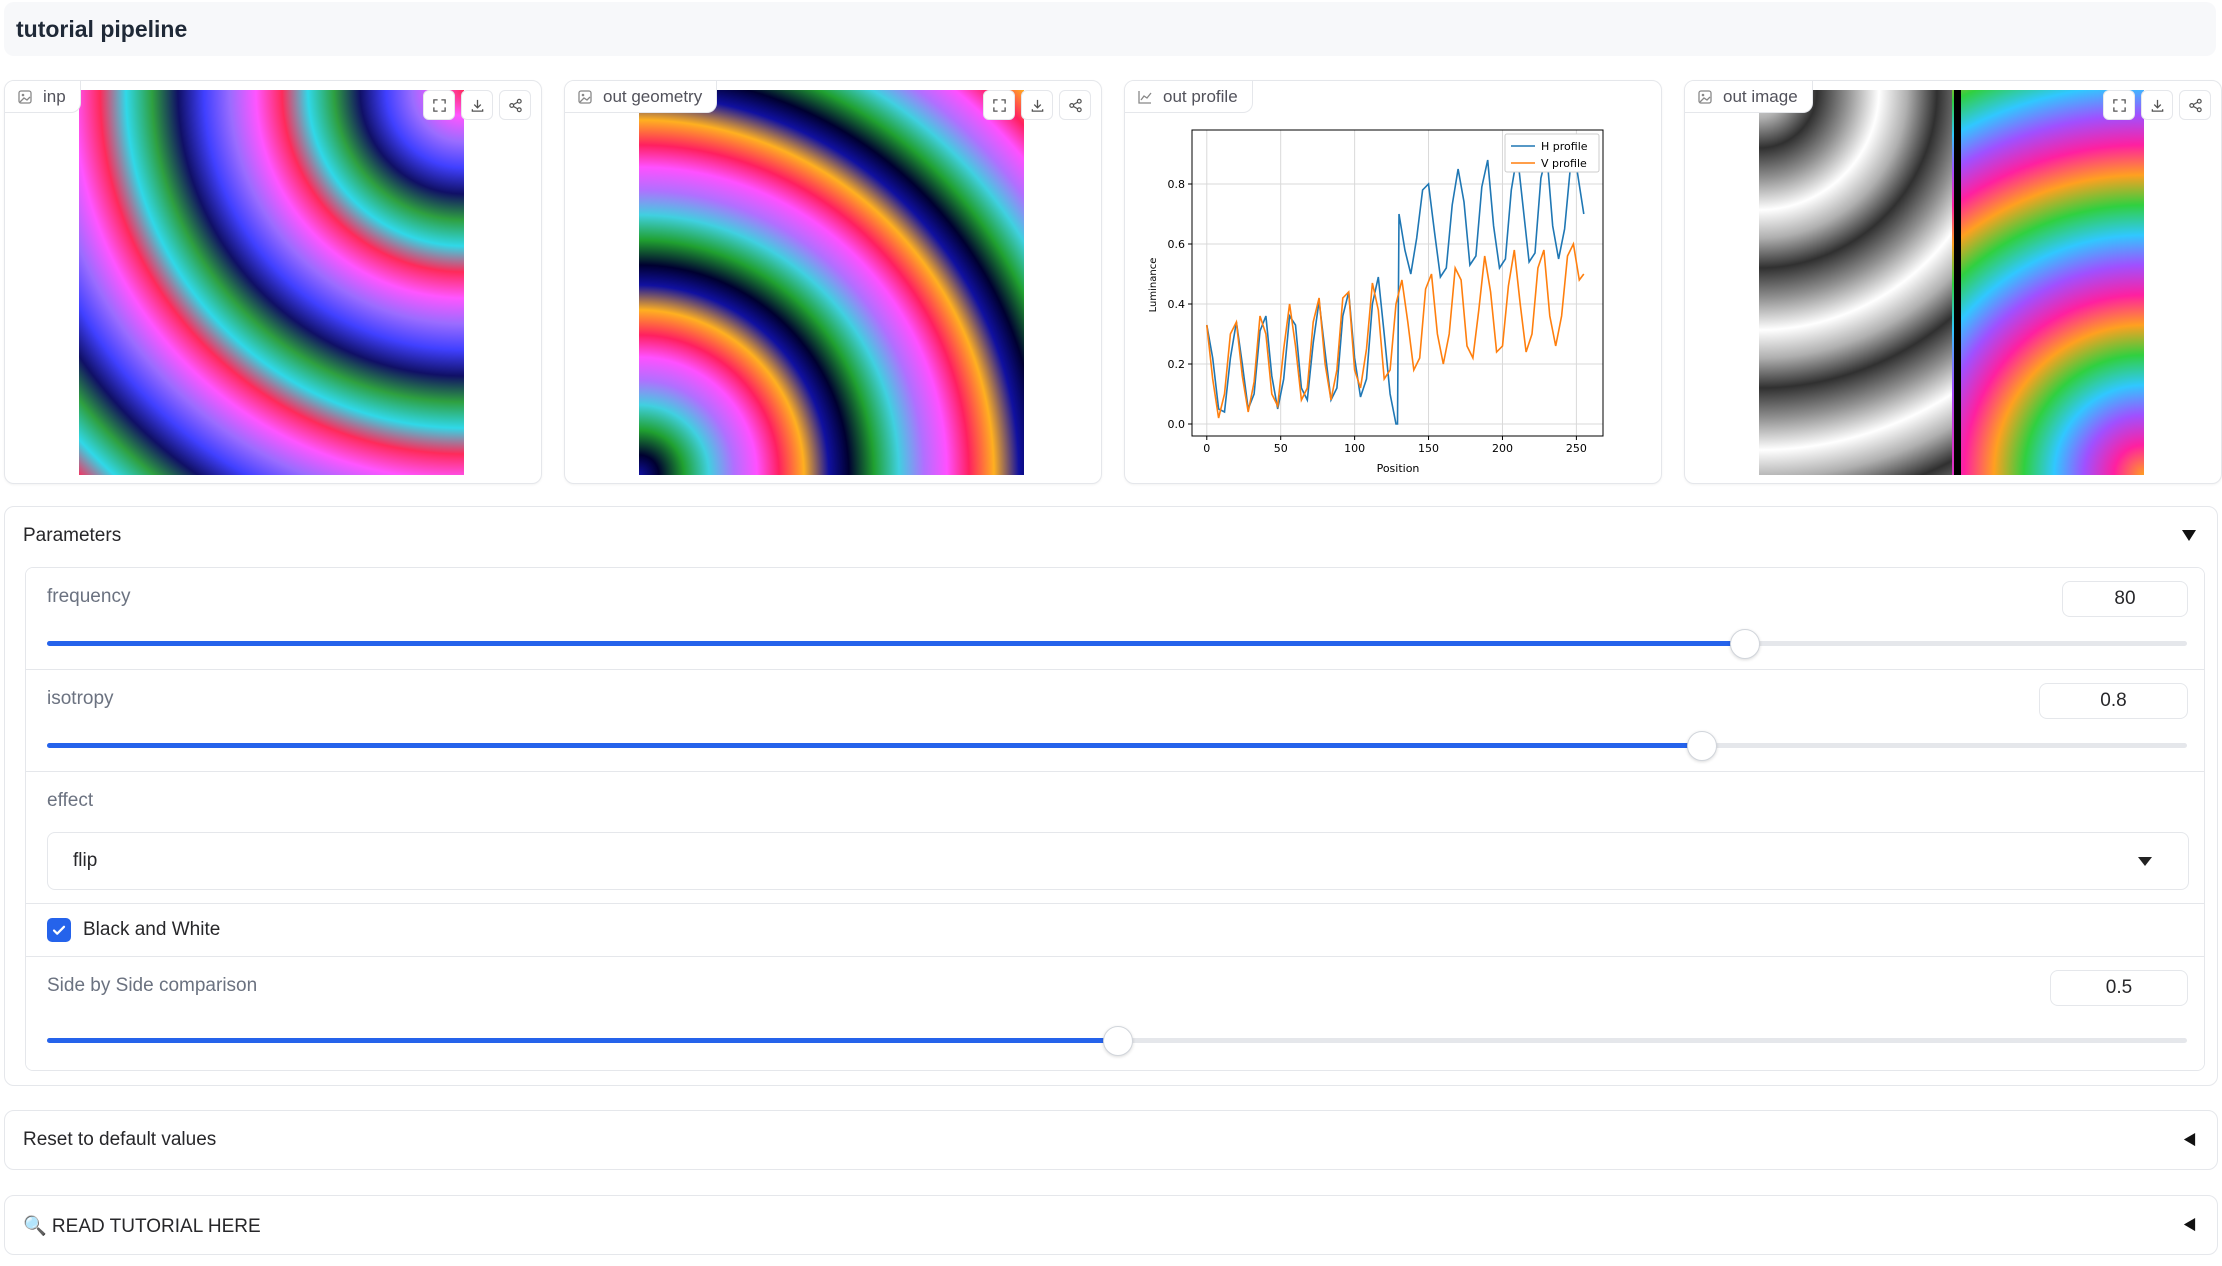 This screenshot has height=1266, width=2222. I want to click on panel-title: out profile, so click(1200, 96).